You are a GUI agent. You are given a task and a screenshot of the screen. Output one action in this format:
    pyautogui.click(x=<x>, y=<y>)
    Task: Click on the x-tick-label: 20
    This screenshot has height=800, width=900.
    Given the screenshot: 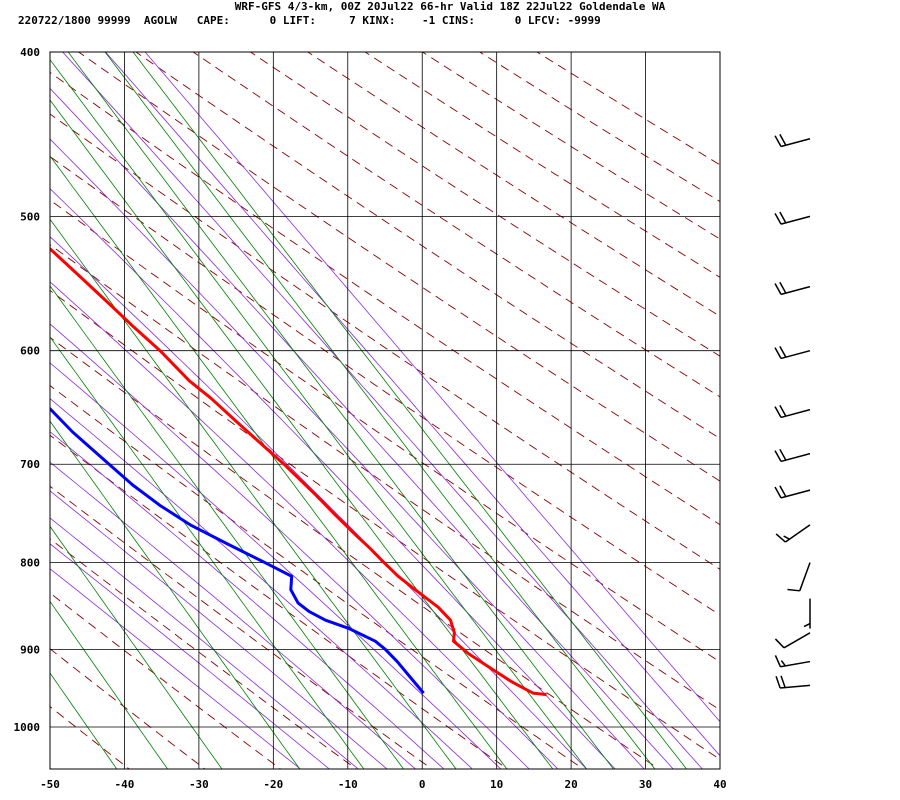 What is the action you would take?
    pyautogui.click(x=570, y=784)
    